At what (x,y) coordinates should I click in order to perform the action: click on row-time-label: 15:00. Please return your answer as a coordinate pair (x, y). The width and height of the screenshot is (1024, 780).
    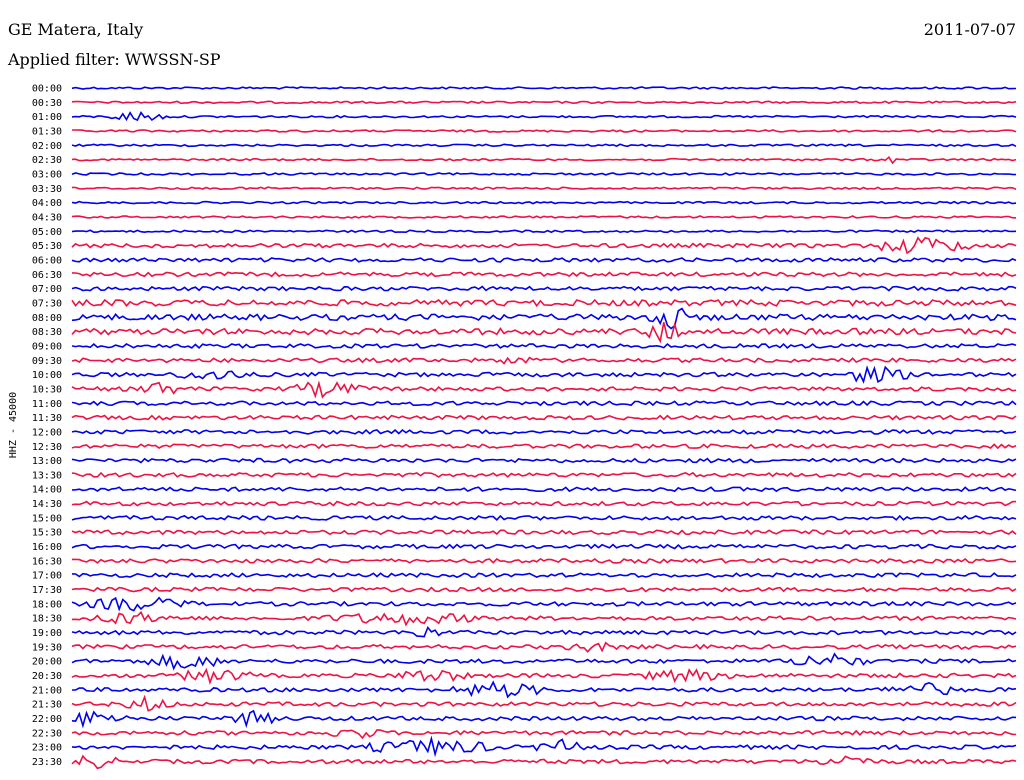
    Looking at the image, I should click on (47, 518).